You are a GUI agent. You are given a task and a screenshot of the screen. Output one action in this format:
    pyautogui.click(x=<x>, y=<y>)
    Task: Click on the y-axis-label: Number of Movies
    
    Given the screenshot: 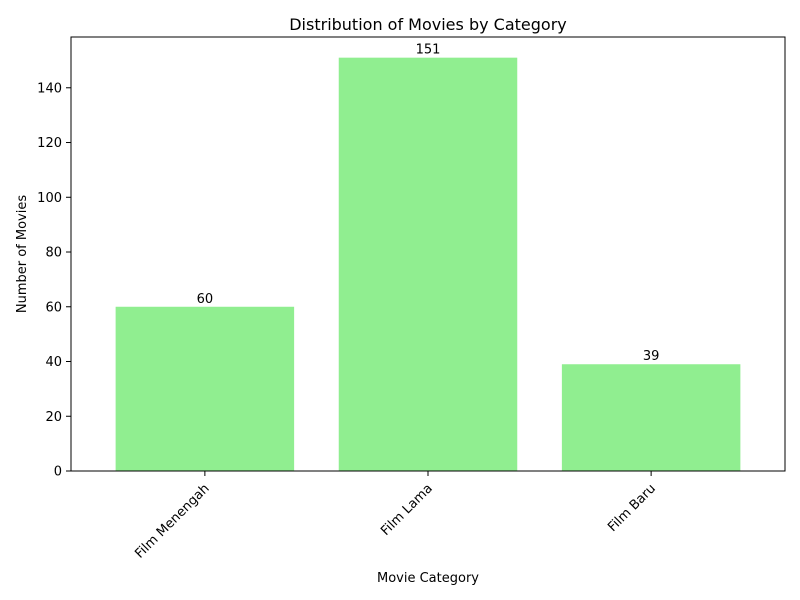 What is the action you would take?
    pyautogui.click(x=22, y=254)
    